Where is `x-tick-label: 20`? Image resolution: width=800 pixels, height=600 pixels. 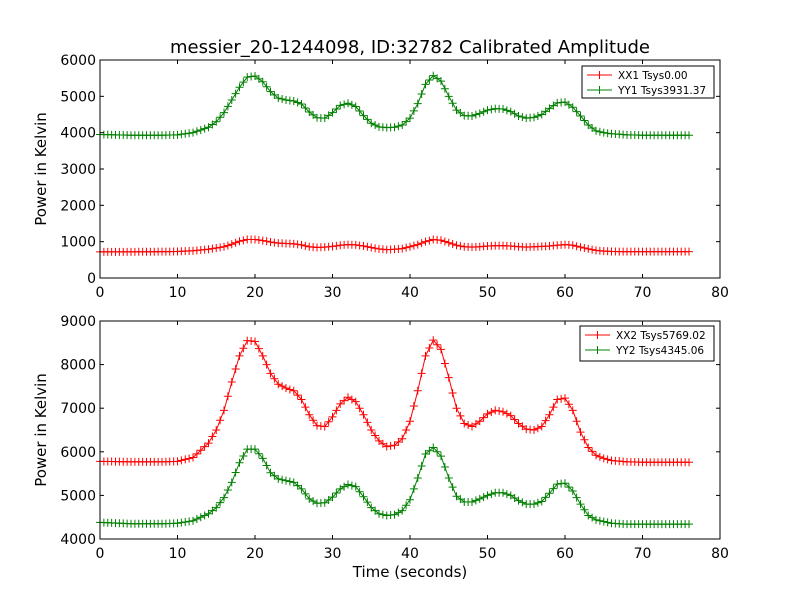 x-tick-label: 20 is located at coordinates (255, 293).